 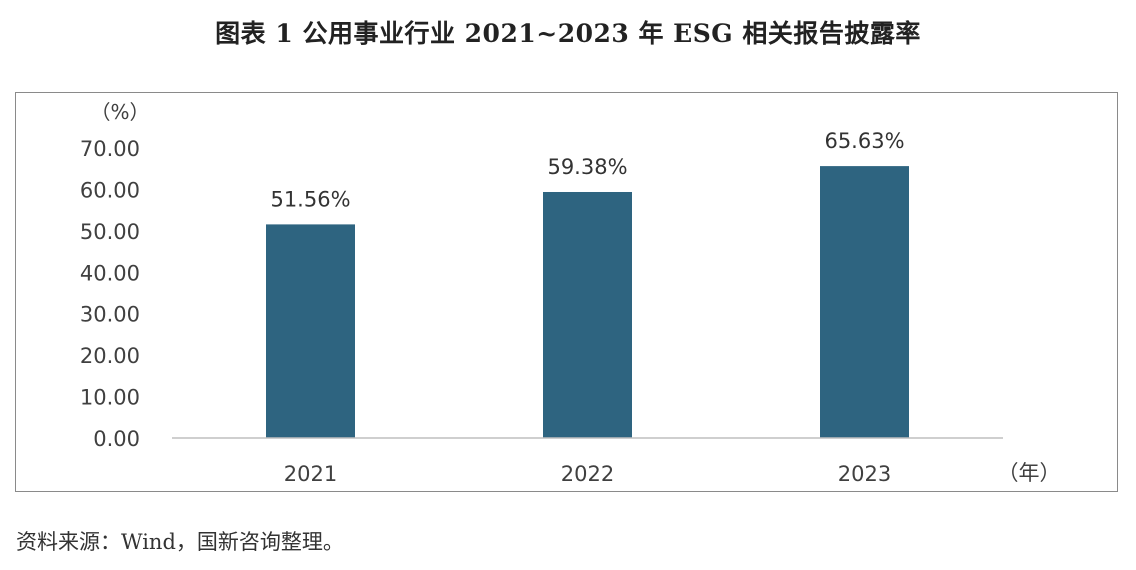 I want to click on x-tick-label: 2022, so click(x=587, y=474).